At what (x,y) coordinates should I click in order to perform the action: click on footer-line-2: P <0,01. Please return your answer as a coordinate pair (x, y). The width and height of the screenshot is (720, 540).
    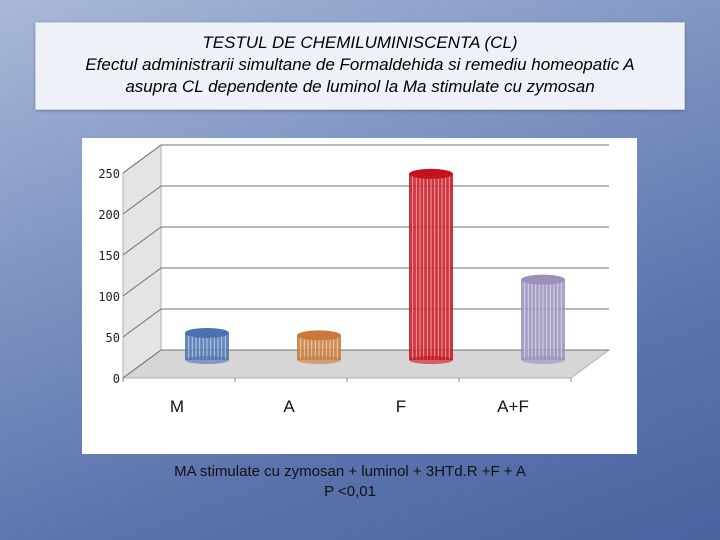
    Looking at the image, I should click on (350, 491).